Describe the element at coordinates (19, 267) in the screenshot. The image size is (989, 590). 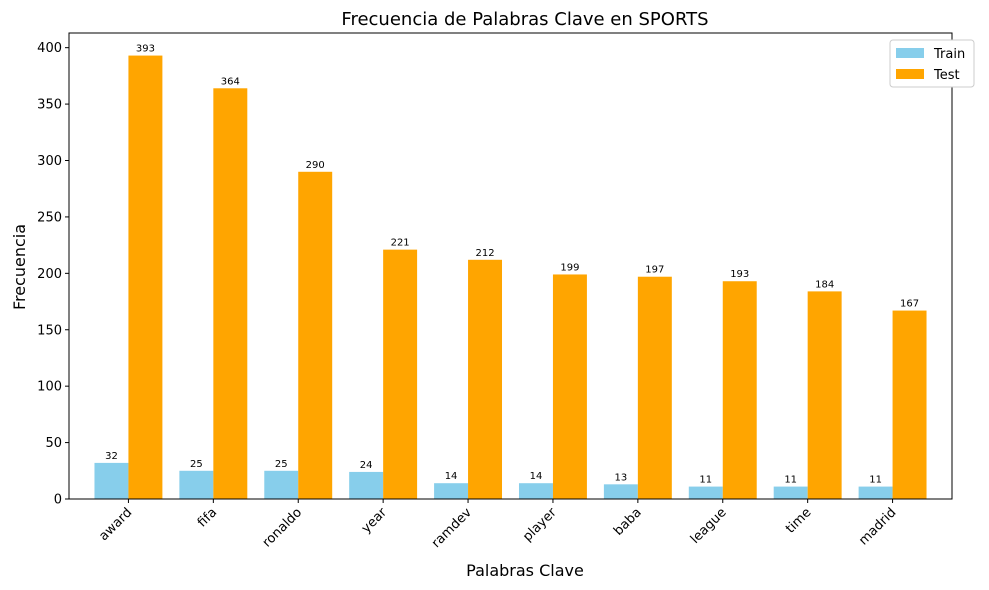
I see `y-axis-label: Frecuencia` at that location.